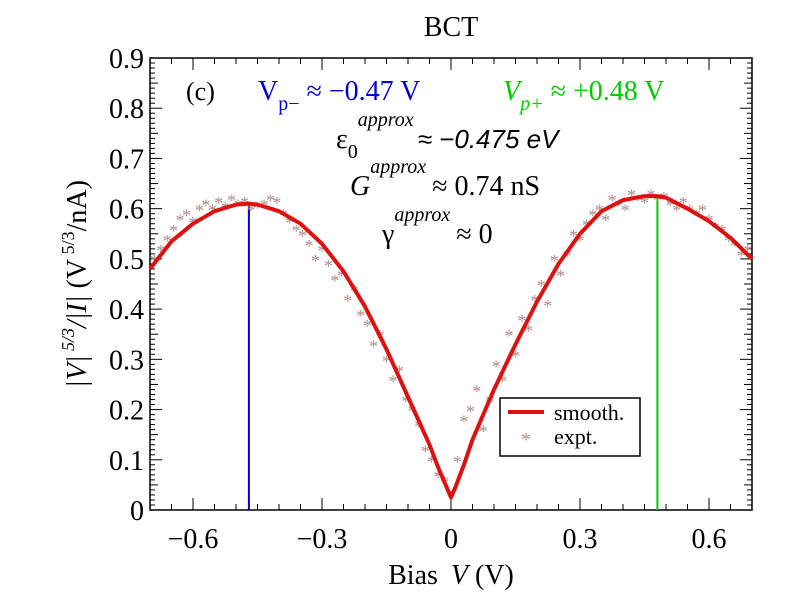  I want to click on epsilon-value: ≈ −0.475 eV, so click(489, 139).